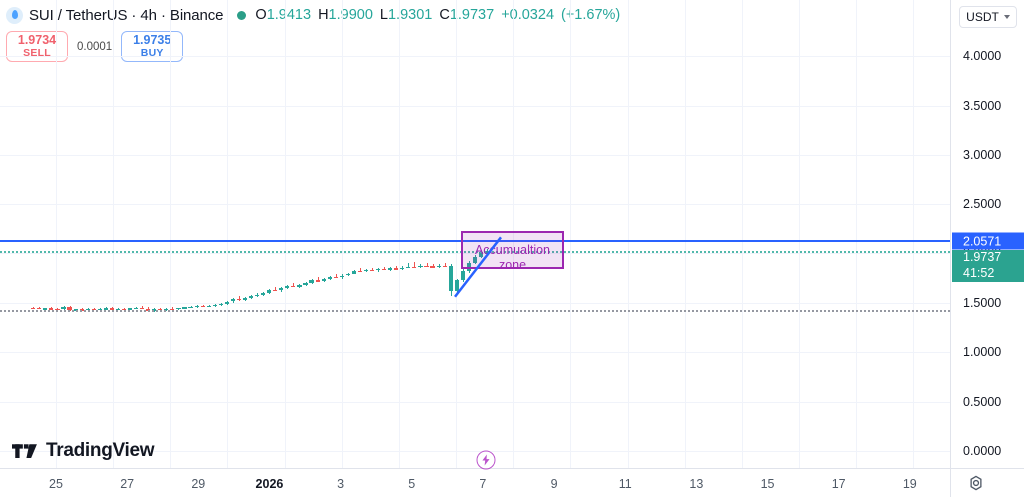 The height and width of the screenshot is (497, 1024). Describe the element at coordinates (152, 40) in the screenshot. I see `buy-price: 1.9735` at that location.